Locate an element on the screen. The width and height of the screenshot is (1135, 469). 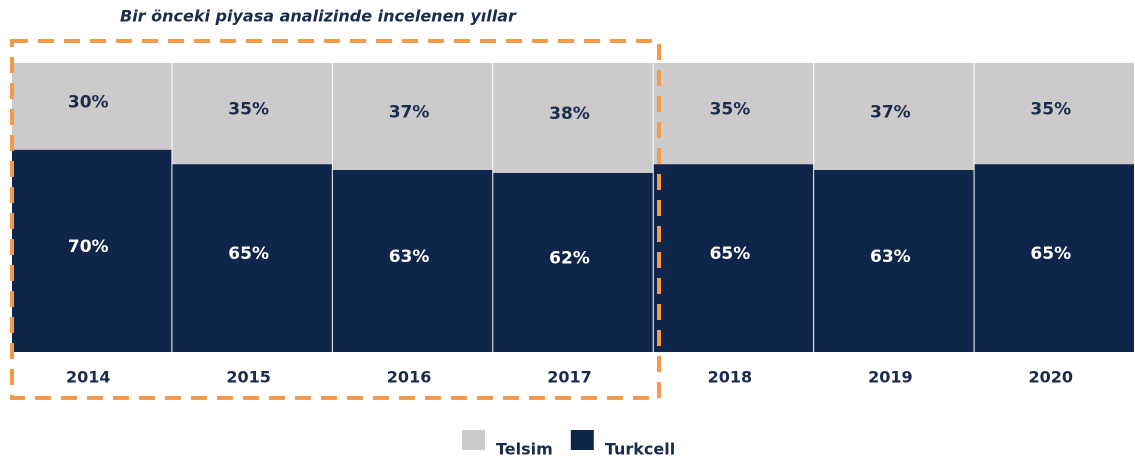
x-tick-label: 2014 is located at coordinates (88, 377).